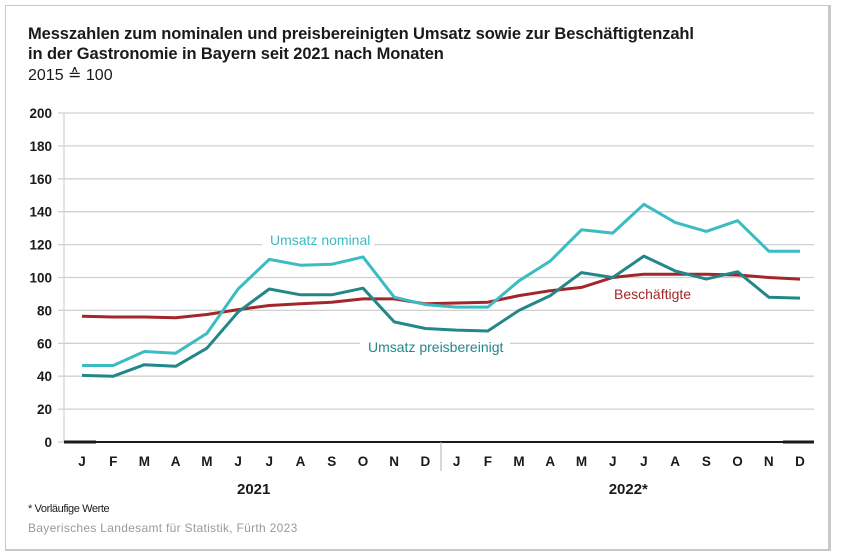 The image size is (841, 558). Describe the element at coordinates (48, 442) in the screenshot. I see `y-tick-label: 0` at that location.